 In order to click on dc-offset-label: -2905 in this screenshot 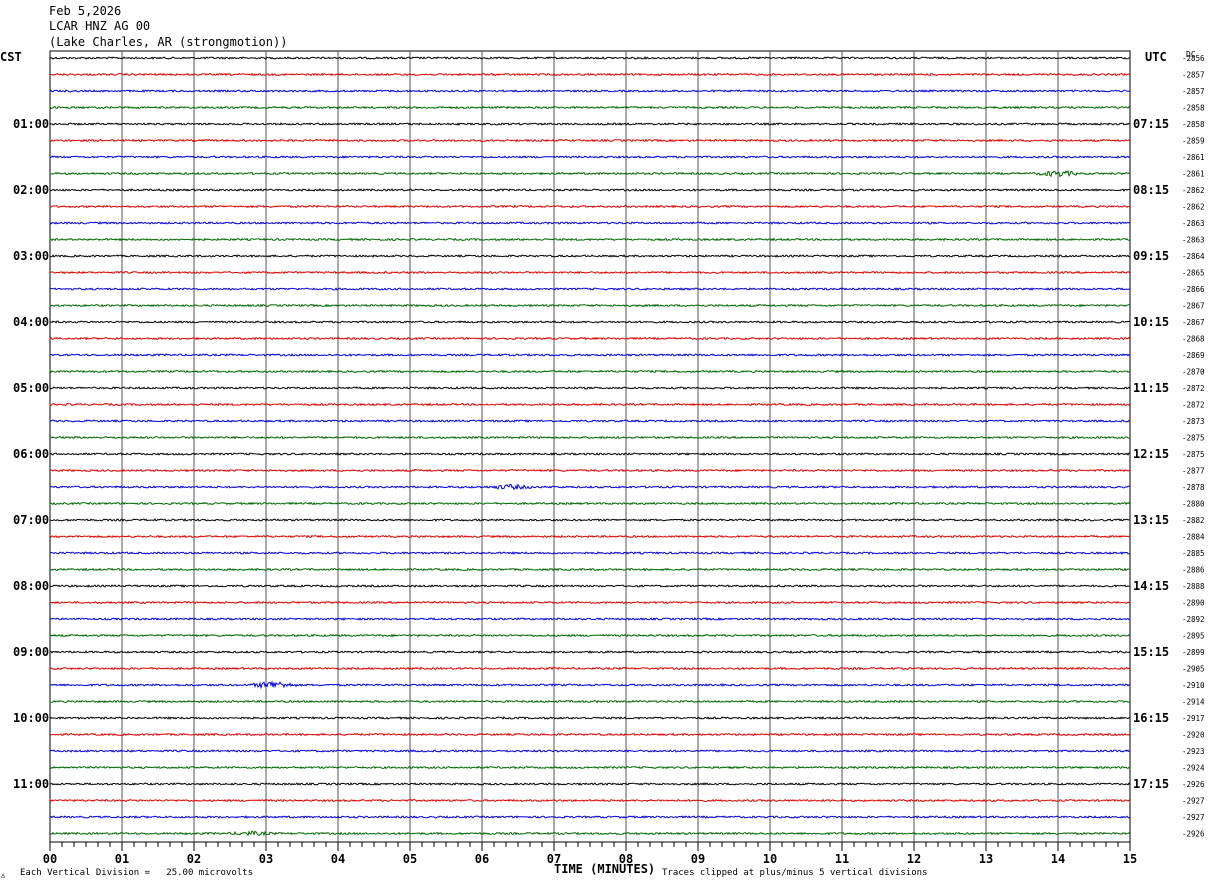, I will do `click(1193, 669)`.